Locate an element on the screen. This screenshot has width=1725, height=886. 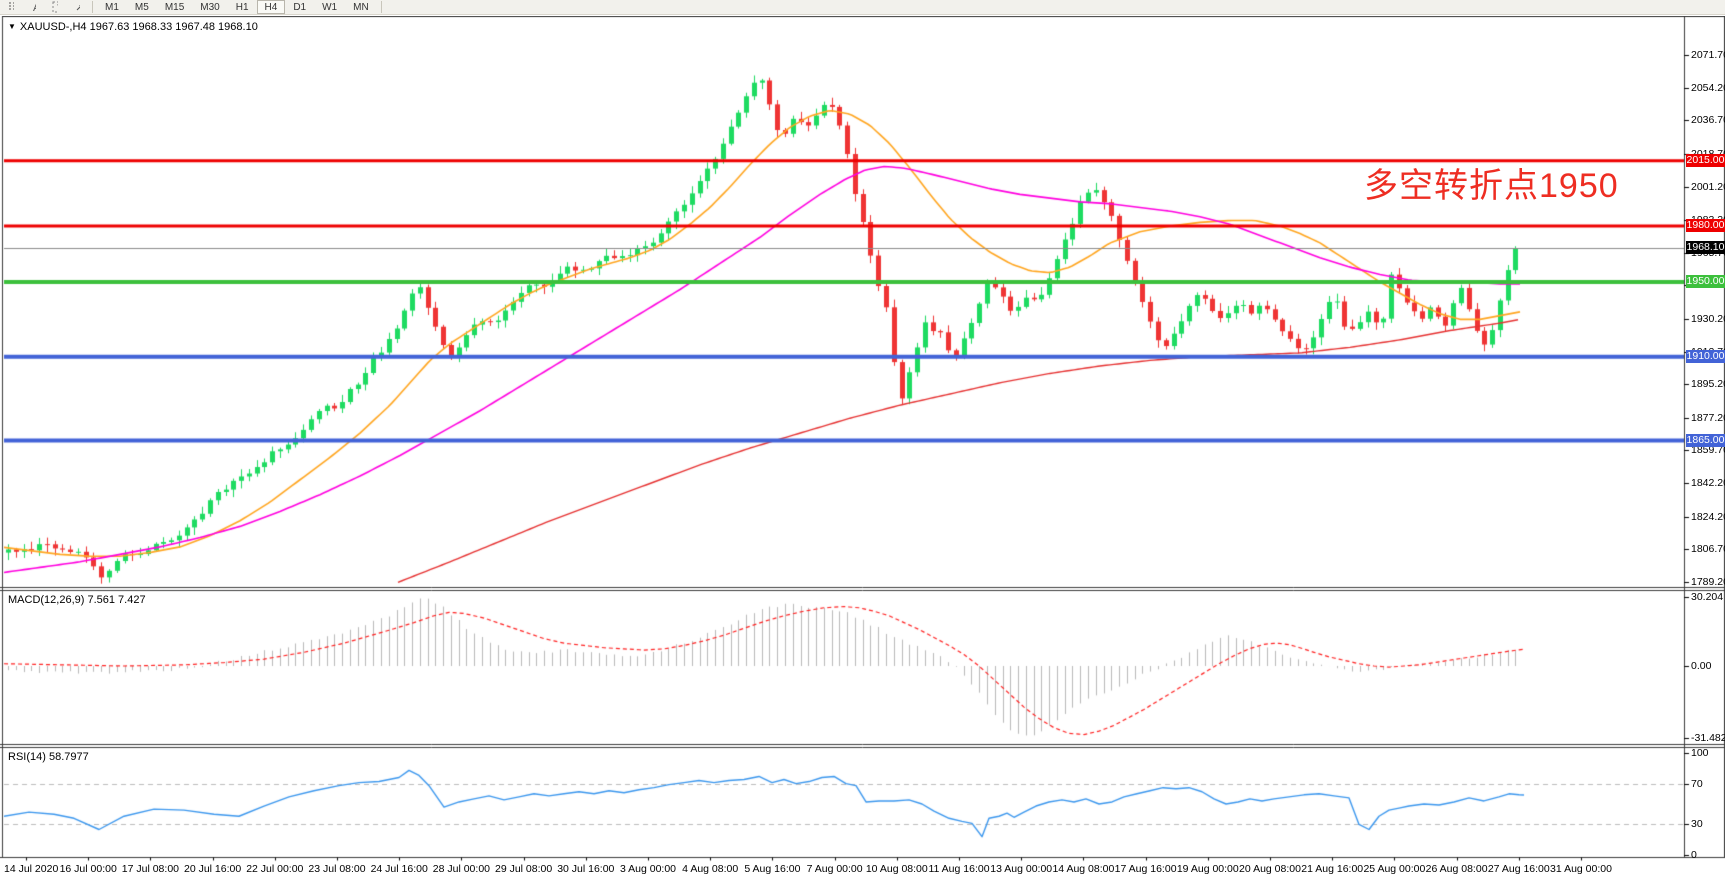
time-axis-label: 23 Jul 08:00 is located at coordinates (337, 869).